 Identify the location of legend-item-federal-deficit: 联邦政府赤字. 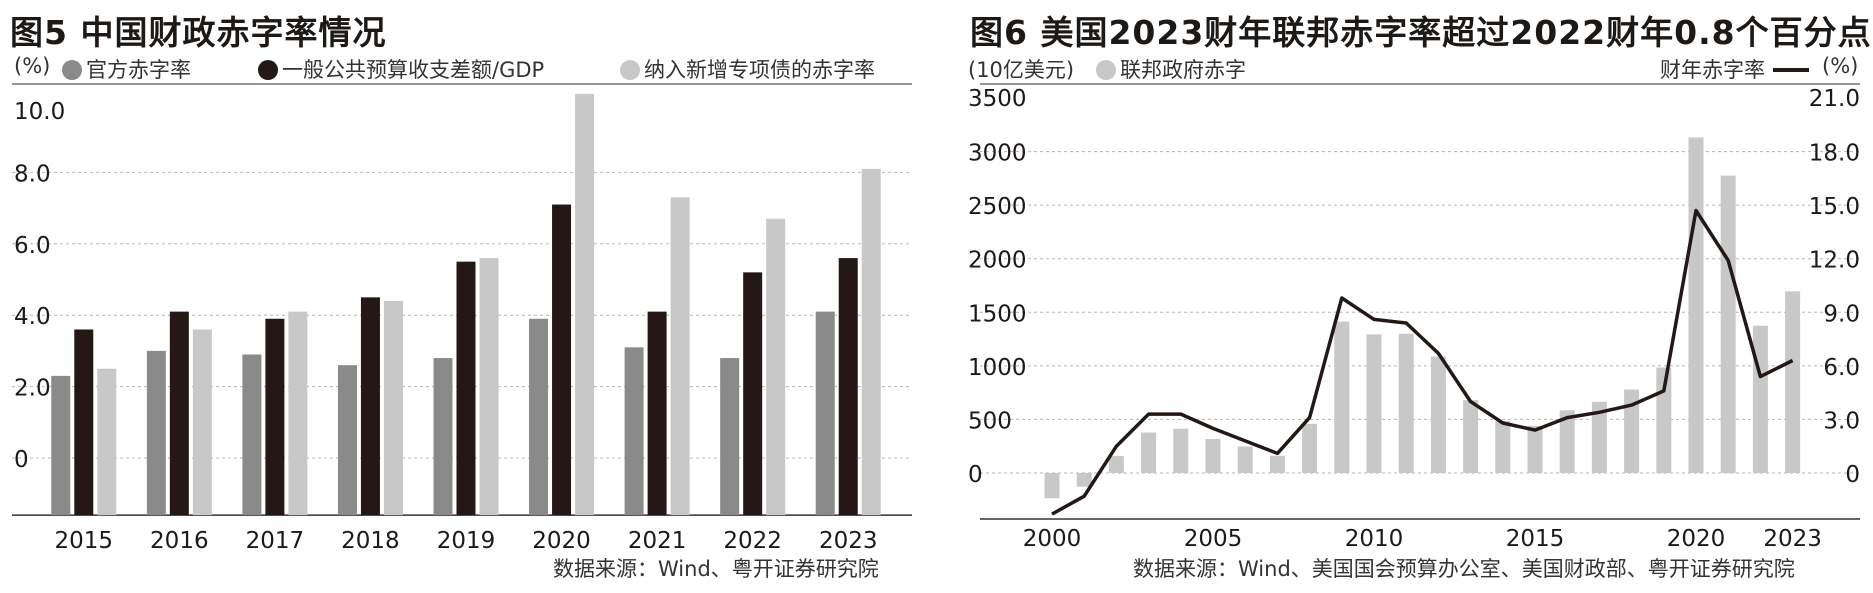
(1171, 69).